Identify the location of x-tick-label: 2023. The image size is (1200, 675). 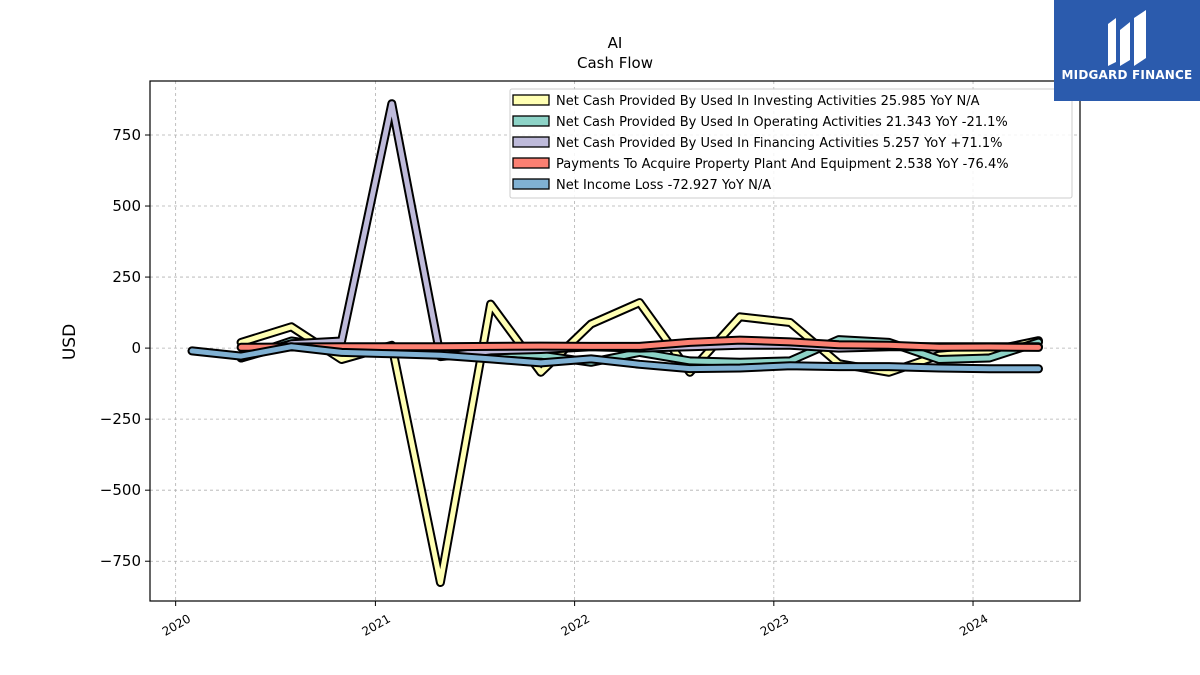
(774, 624).